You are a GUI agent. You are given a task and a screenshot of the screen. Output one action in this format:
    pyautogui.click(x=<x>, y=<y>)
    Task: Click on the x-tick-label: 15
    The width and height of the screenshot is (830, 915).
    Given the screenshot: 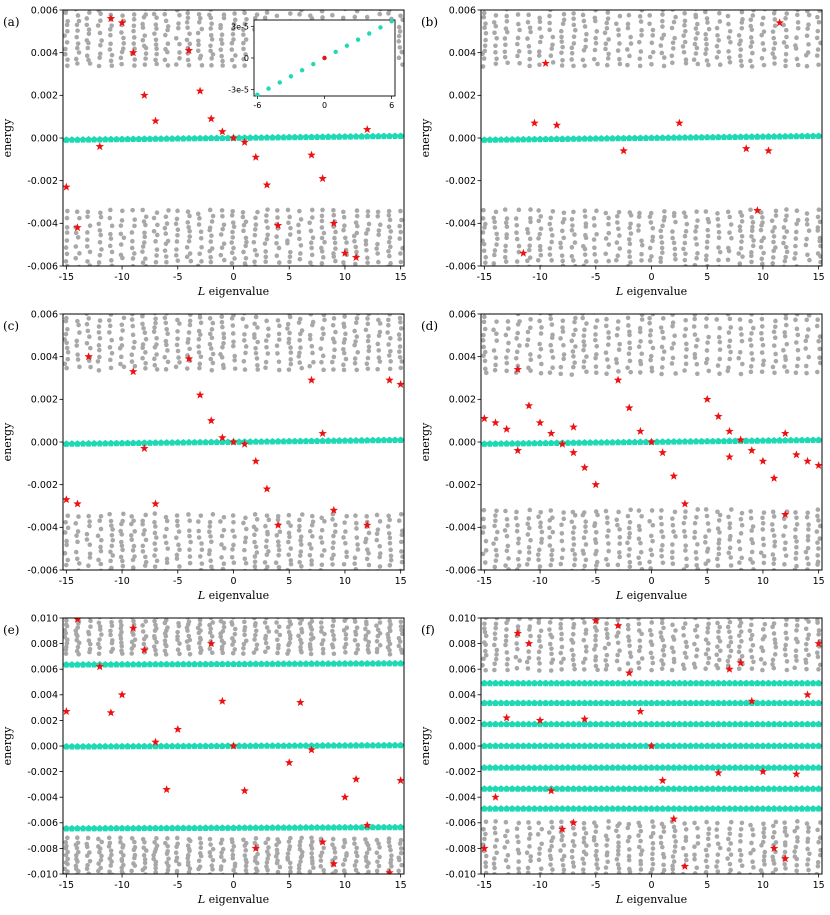 What is the action you would take?
    pyautogui.click(x=401, y=277)
    